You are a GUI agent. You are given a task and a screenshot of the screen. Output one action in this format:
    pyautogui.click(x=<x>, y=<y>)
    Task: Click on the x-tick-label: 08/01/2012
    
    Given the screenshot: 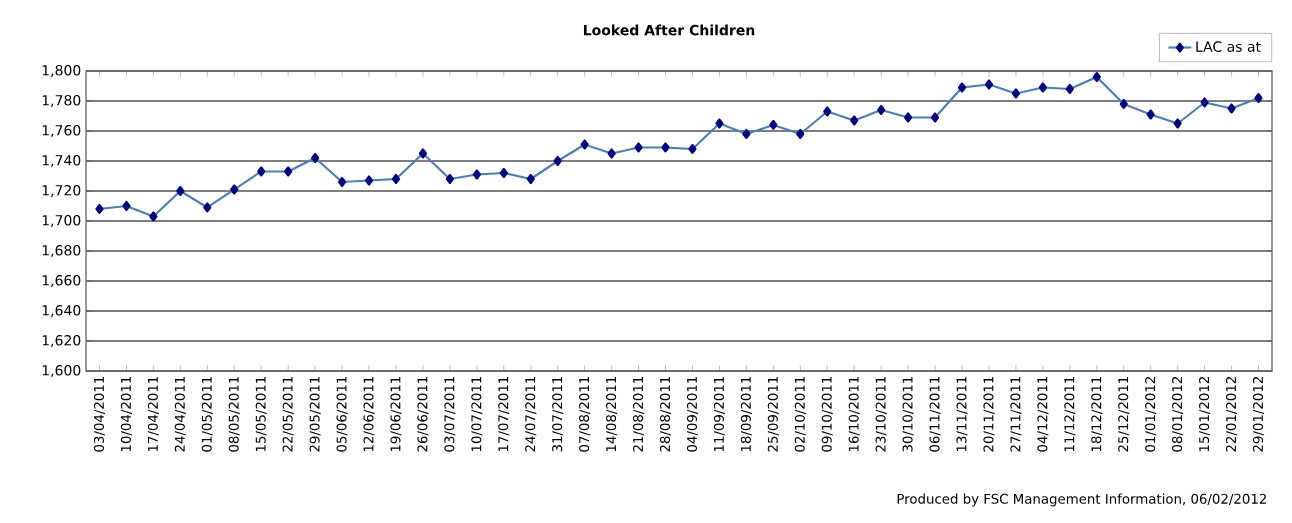 What is the action you would take?
    pyautogui.click(x=1178, y=414)
    